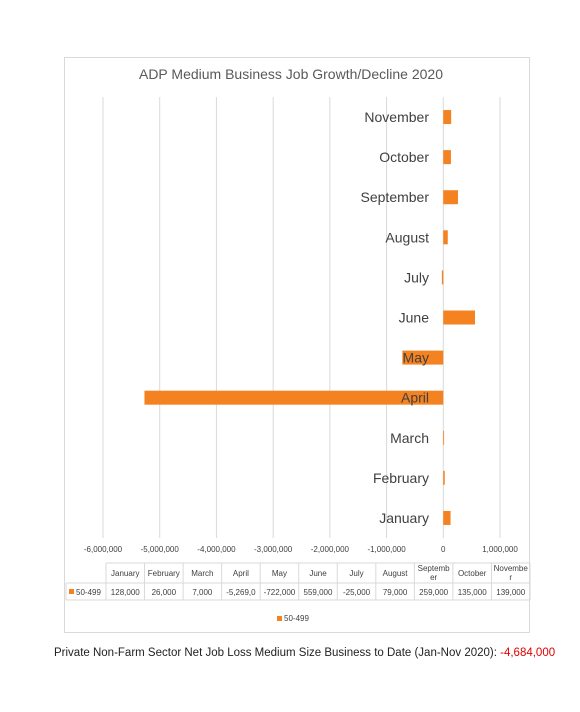 The height and width of the screenshot is (712, 580). I want to click on x-tick-label: -4,000,000, so click(216, 549).